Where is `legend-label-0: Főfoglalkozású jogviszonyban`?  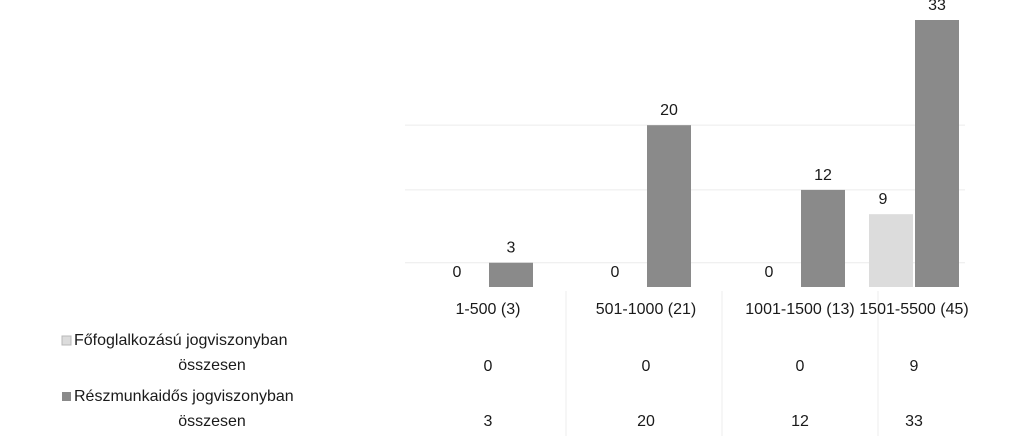
legend-label-0: Főfoglalkozású jogviszonyban is located at coordinates (180, 340).